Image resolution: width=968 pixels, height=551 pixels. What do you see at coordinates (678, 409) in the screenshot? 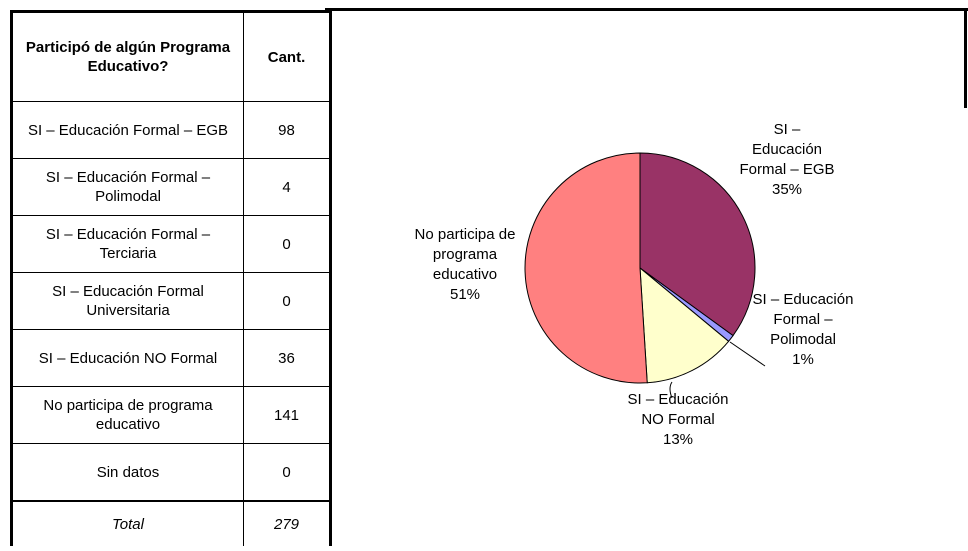
I see `slice-name: SI – Educación NO Formal` at bounding box center [678, 409].